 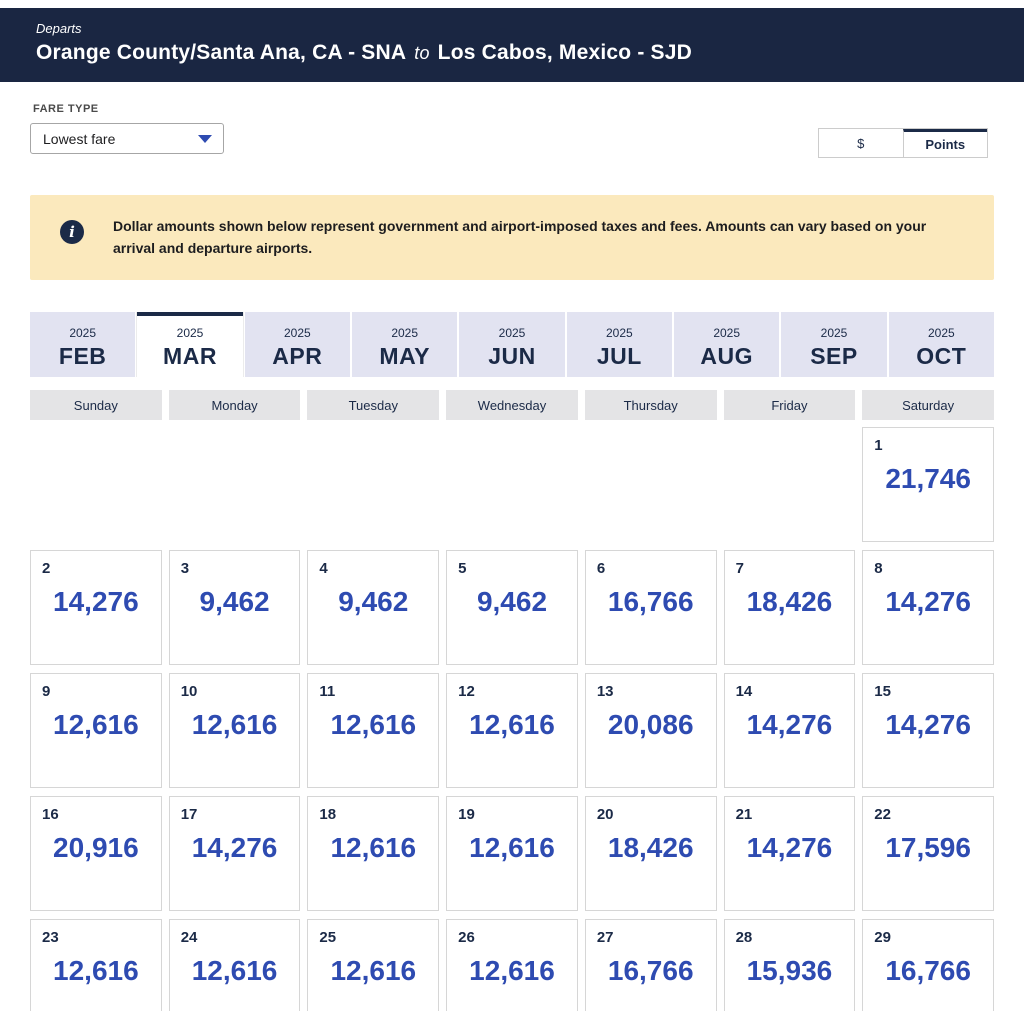 What do you see at coordinates (127, 138) in the screenshot?
I see `fare-type-select: Lowest fare` at bounding box center [127, 138].